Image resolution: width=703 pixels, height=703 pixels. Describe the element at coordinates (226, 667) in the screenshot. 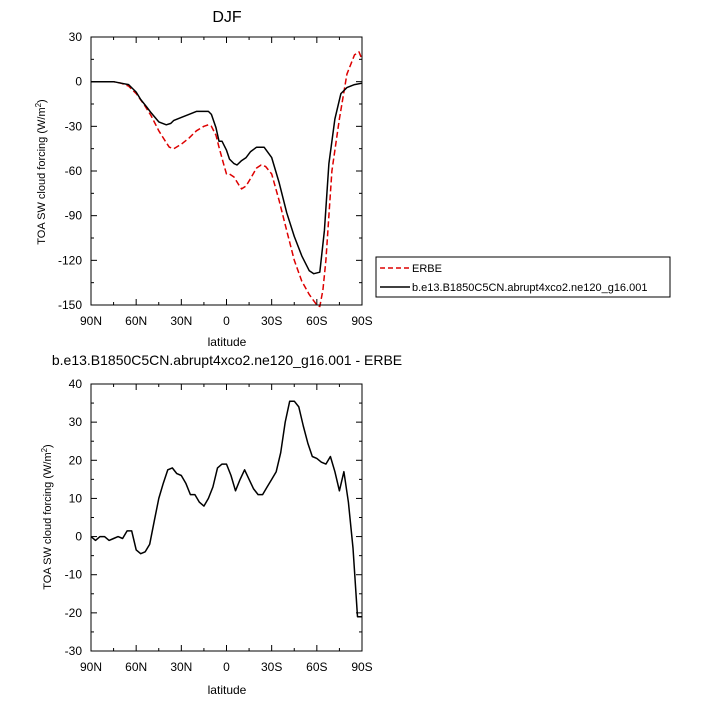

I see `bottom-x-tick-label: 0` at that location.